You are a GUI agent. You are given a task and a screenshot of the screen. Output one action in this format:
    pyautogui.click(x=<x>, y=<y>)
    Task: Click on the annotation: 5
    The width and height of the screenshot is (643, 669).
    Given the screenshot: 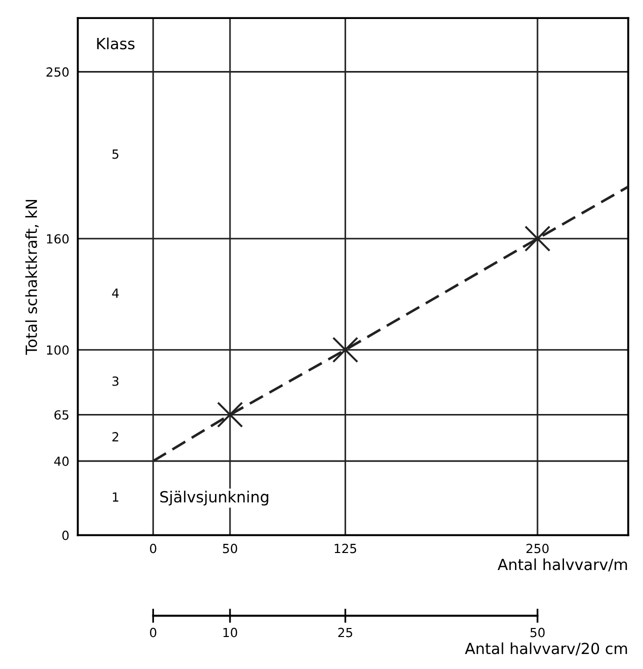 What is the action you would take?
    pyautogui.click(x=115, y=154)
    